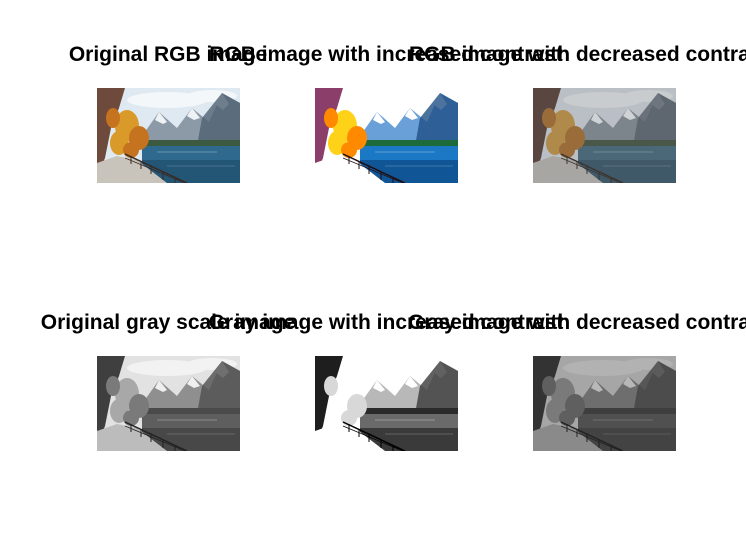 This screenshot has width=746, height=558. Describe the element at coordinates (577, 54) in the screenshot. I see `panel-title-rgb-decreased: RGB image with decreased contrast` at that location.